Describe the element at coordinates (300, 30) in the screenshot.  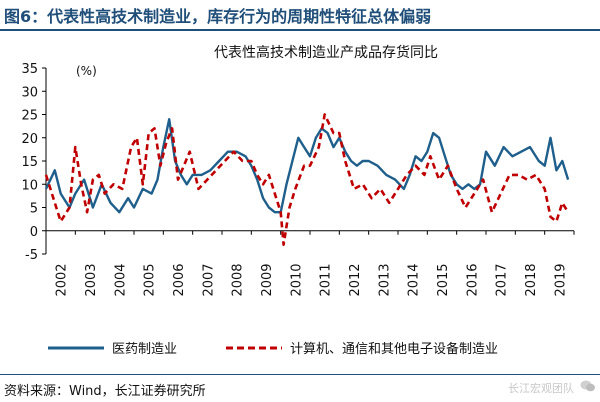
I see `header-rule` at that location.